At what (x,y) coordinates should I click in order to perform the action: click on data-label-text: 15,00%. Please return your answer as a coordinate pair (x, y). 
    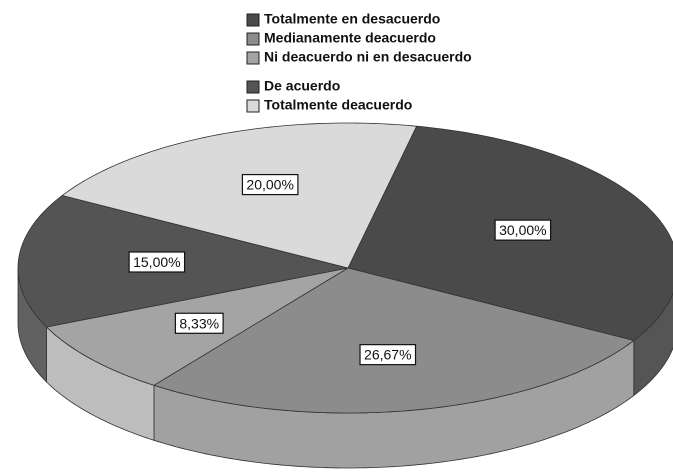
    Looking at the image, I should click on (156, 262).